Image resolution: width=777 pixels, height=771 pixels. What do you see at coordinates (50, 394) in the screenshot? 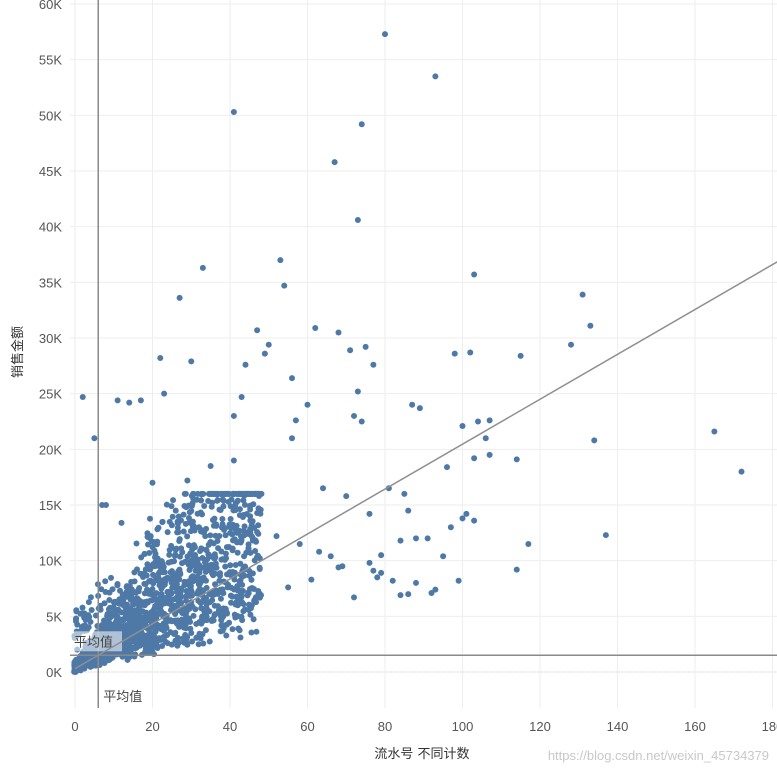
I see `y-tick-label: 25K` at bounding box center [50, 394].